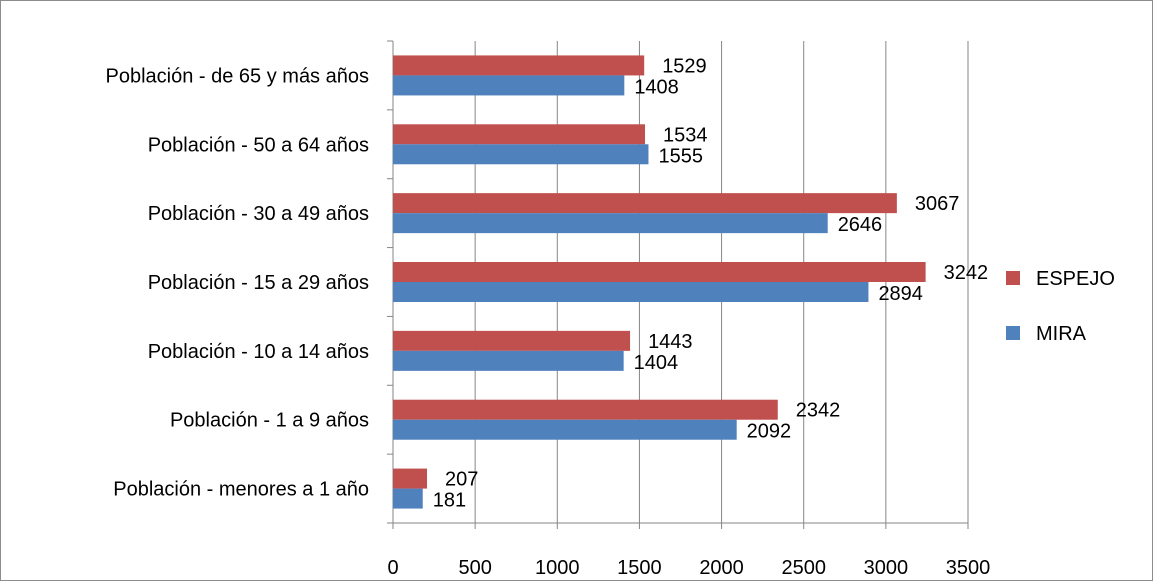 This screenshot has width=1153, height=582. What do you see at coordinates (449, 501) in the screenshot?
I see `data-label-mira: 181` at bounding box center [449, 501].